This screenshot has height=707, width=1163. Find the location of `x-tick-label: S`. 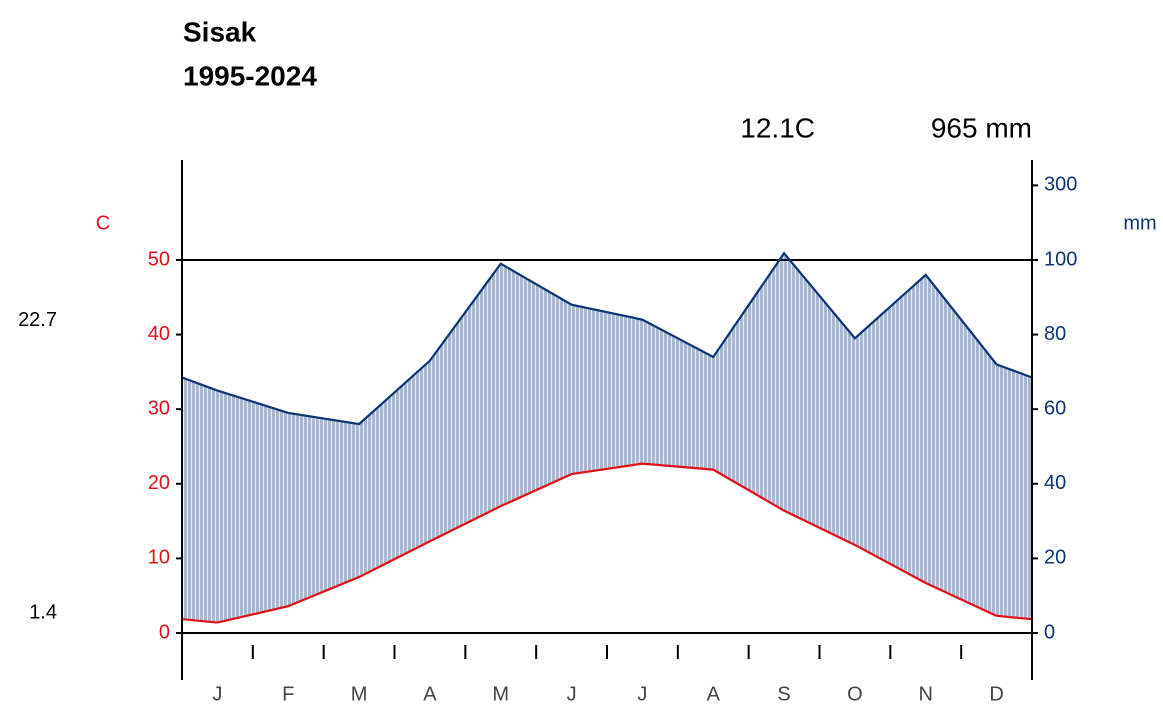

x-tick-label: S is located at coordinates (783, 694).